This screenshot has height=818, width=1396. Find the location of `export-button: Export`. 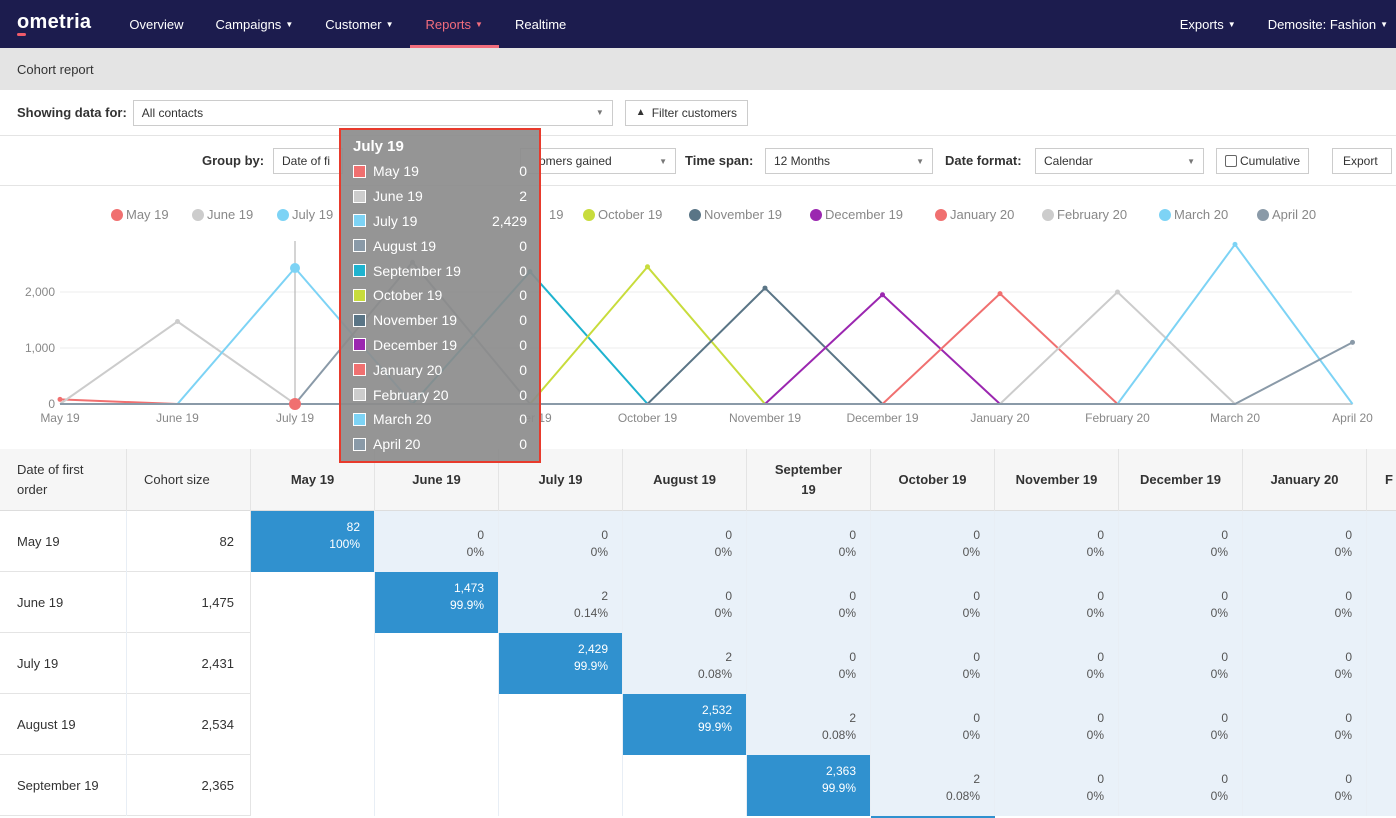

export-button: Export is located at coordinates (1362, 161).